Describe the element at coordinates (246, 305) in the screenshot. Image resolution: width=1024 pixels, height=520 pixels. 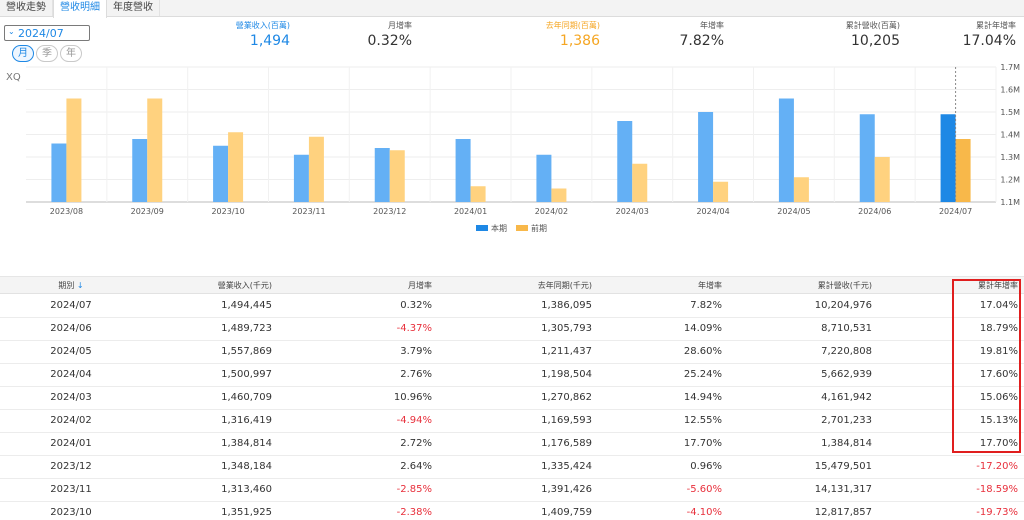
I see `cell-revenue: 1,494,445` at that location.